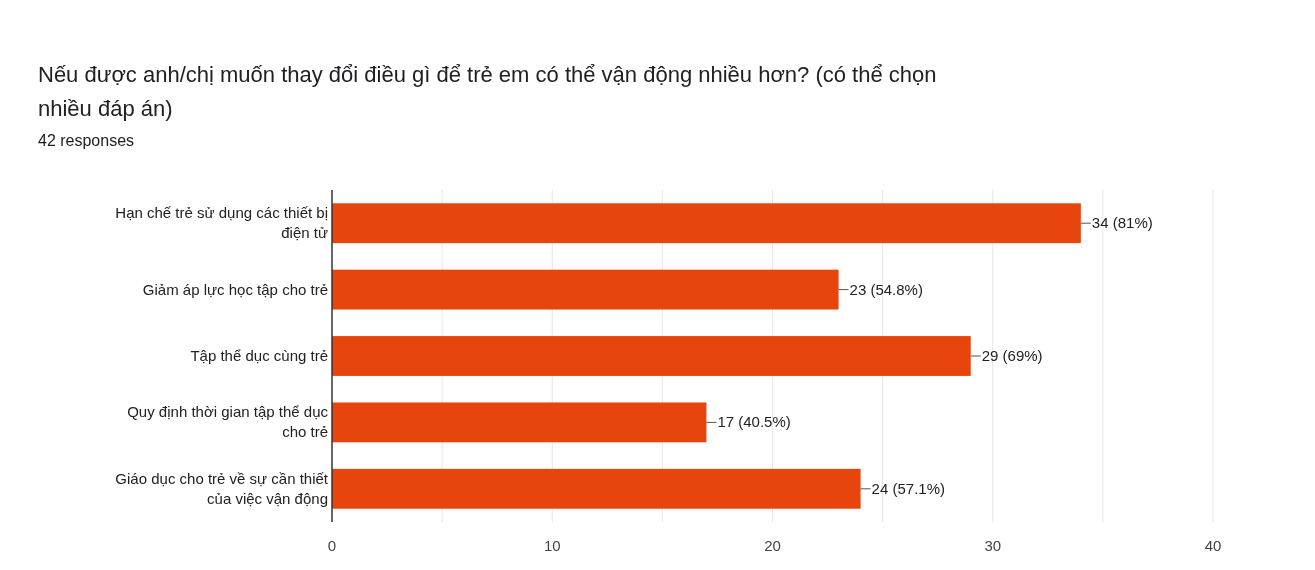 Image resolution: width=1315 pixels, height=570 pixels. What do you see at coordinates (222, 488) in the screenshot?
I see `y-tick-label: Giáo dục cho trẻ về sự cần thiết của việc vận động` at bounding box center [222, 488].